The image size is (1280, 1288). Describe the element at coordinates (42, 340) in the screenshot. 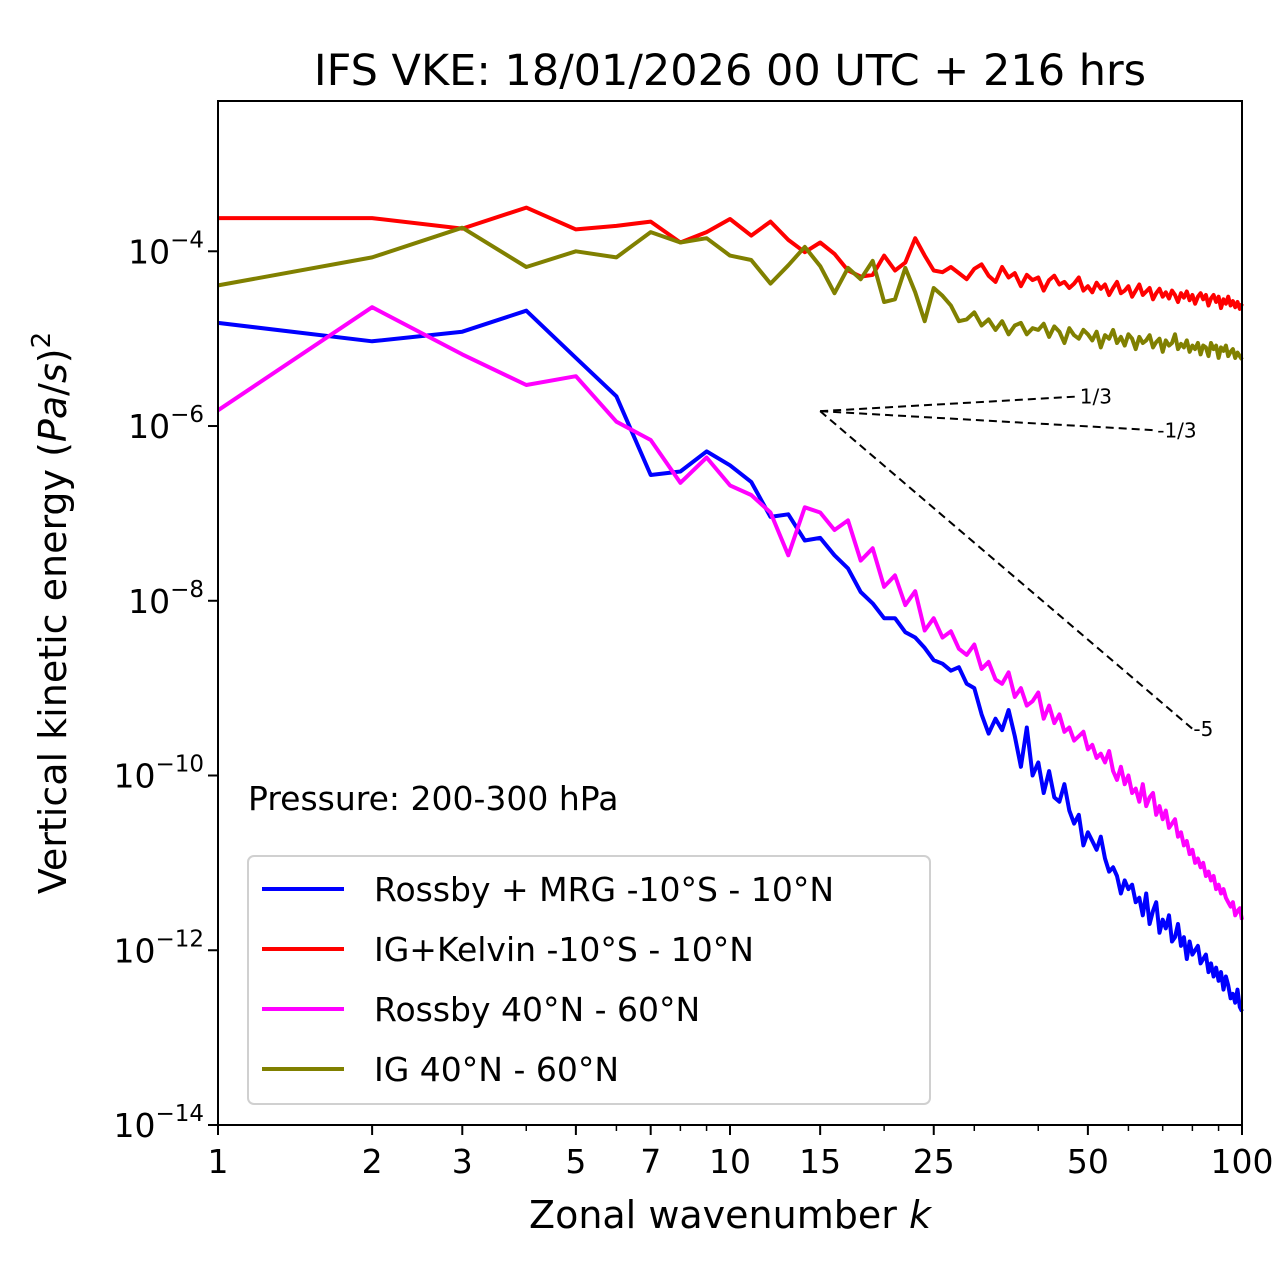

I see `y-axis-label-exp: 2` at that location.